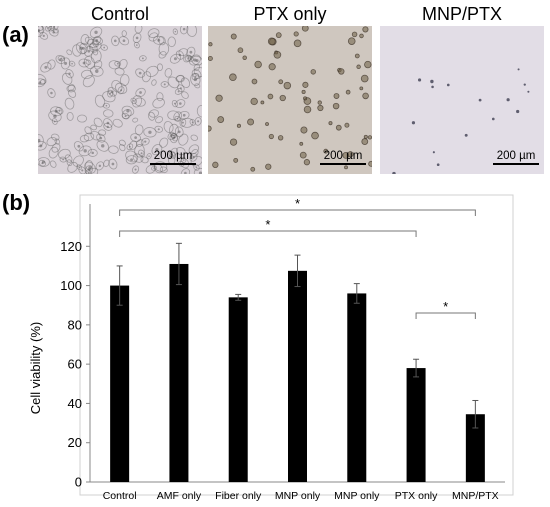 Image resolution: width=550 pixels, height=507 pixels. Describe the element at coordinates (238, 496) in the screenshot. I see `x-tick-label: Fiber only` at that location.